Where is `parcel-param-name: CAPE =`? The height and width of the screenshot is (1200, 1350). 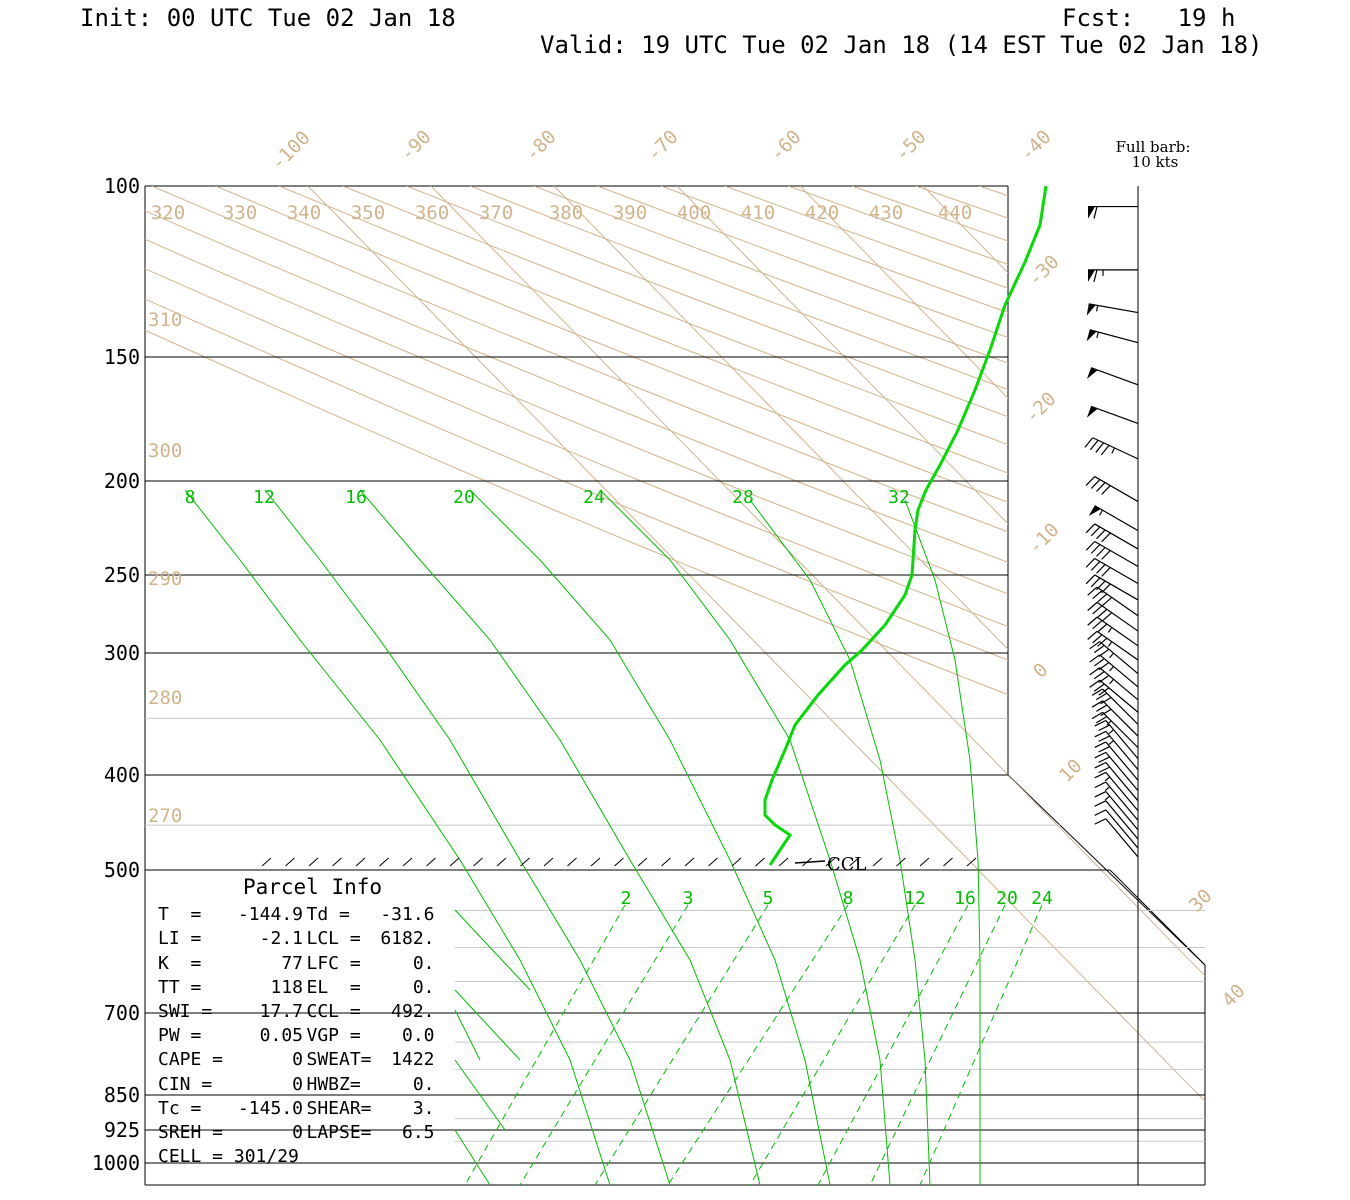
parcel-param-name: CAPE = is located at coordinates (191, 1060).